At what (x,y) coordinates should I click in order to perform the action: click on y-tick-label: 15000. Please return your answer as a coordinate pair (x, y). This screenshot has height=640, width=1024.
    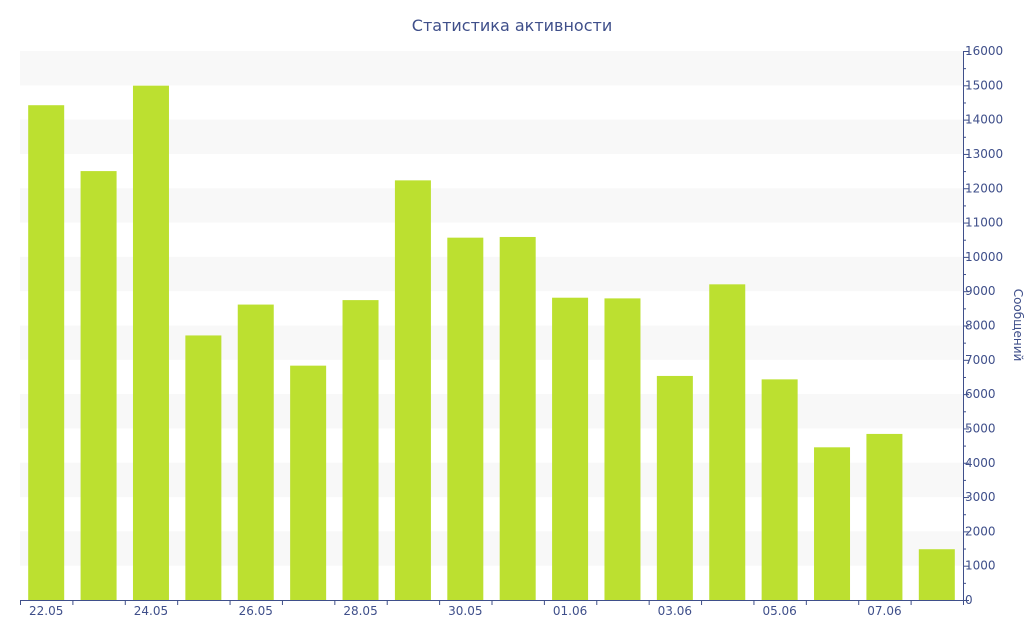
    Looking at the image, I should click on (984, 85).